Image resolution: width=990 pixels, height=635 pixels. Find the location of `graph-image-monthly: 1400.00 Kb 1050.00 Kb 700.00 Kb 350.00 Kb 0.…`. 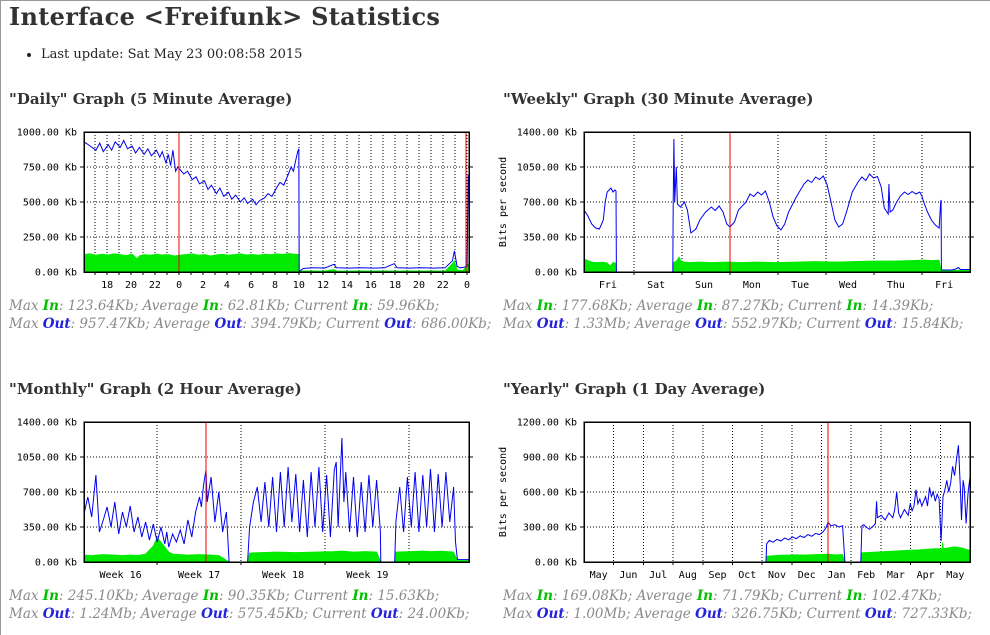

graph-image-monthly: 1400.00 Kb 1050.00 Kb 700.00 Kb 350.00 Kb 0.… is located at coordinates (245, 499).